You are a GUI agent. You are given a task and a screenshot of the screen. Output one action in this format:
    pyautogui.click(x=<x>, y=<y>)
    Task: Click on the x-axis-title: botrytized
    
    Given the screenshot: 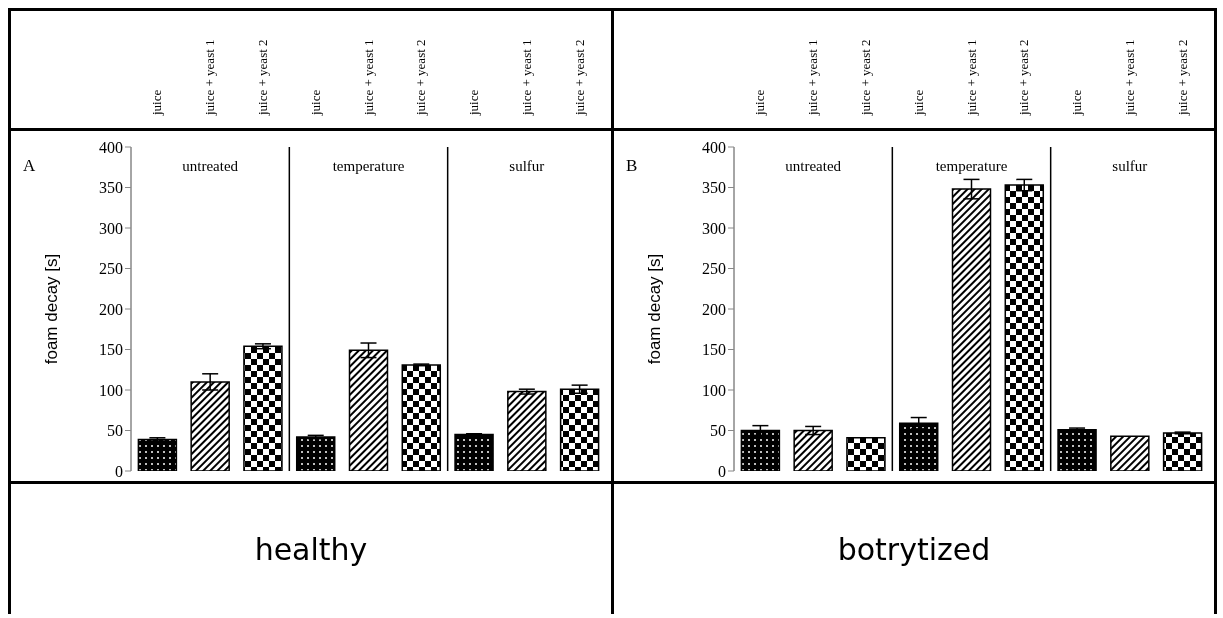 What is the action you would take?
    pyautogui.click(x=914, y=547)
    